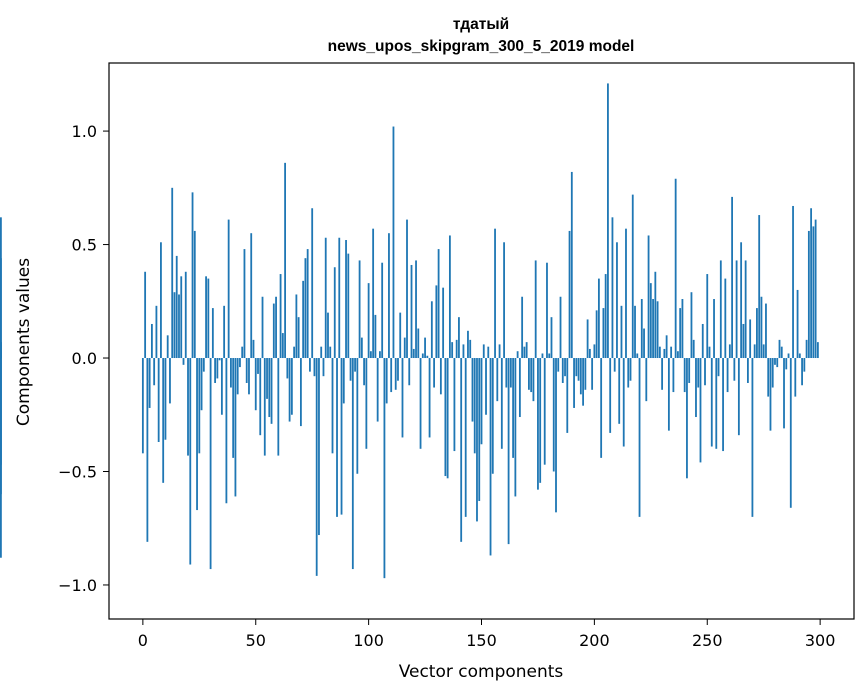  What do you see at coordinates (84, 245) in the screenshot?
I see `y-tick-label: 0.5` at bounding box center [84, 245].